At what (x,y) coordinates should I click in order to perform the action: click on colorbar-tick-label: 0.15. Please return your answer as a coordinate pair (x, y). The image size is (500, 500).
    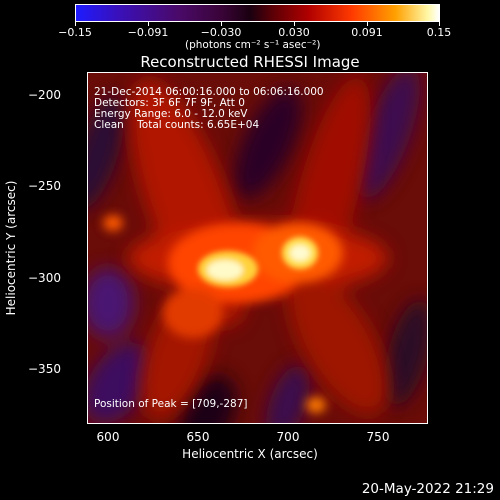
    Looking at the image, I should click on (439, 32).